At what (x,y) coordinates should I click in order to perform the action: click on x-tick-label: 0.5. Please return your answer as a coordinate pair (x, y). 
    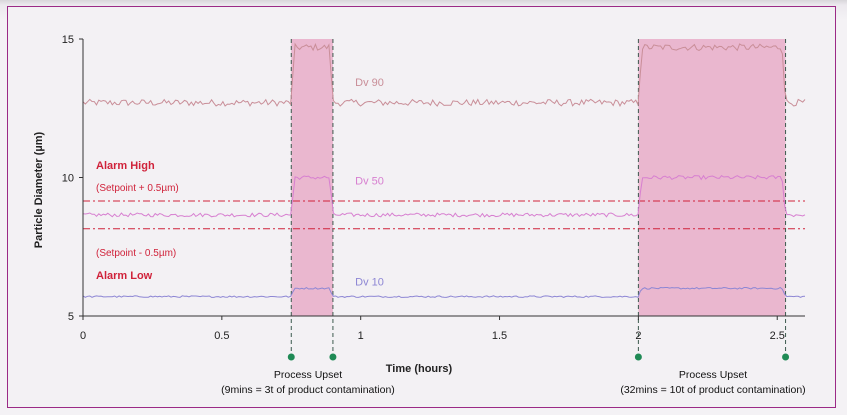
    Looking at the image, I should click on (221, 336).